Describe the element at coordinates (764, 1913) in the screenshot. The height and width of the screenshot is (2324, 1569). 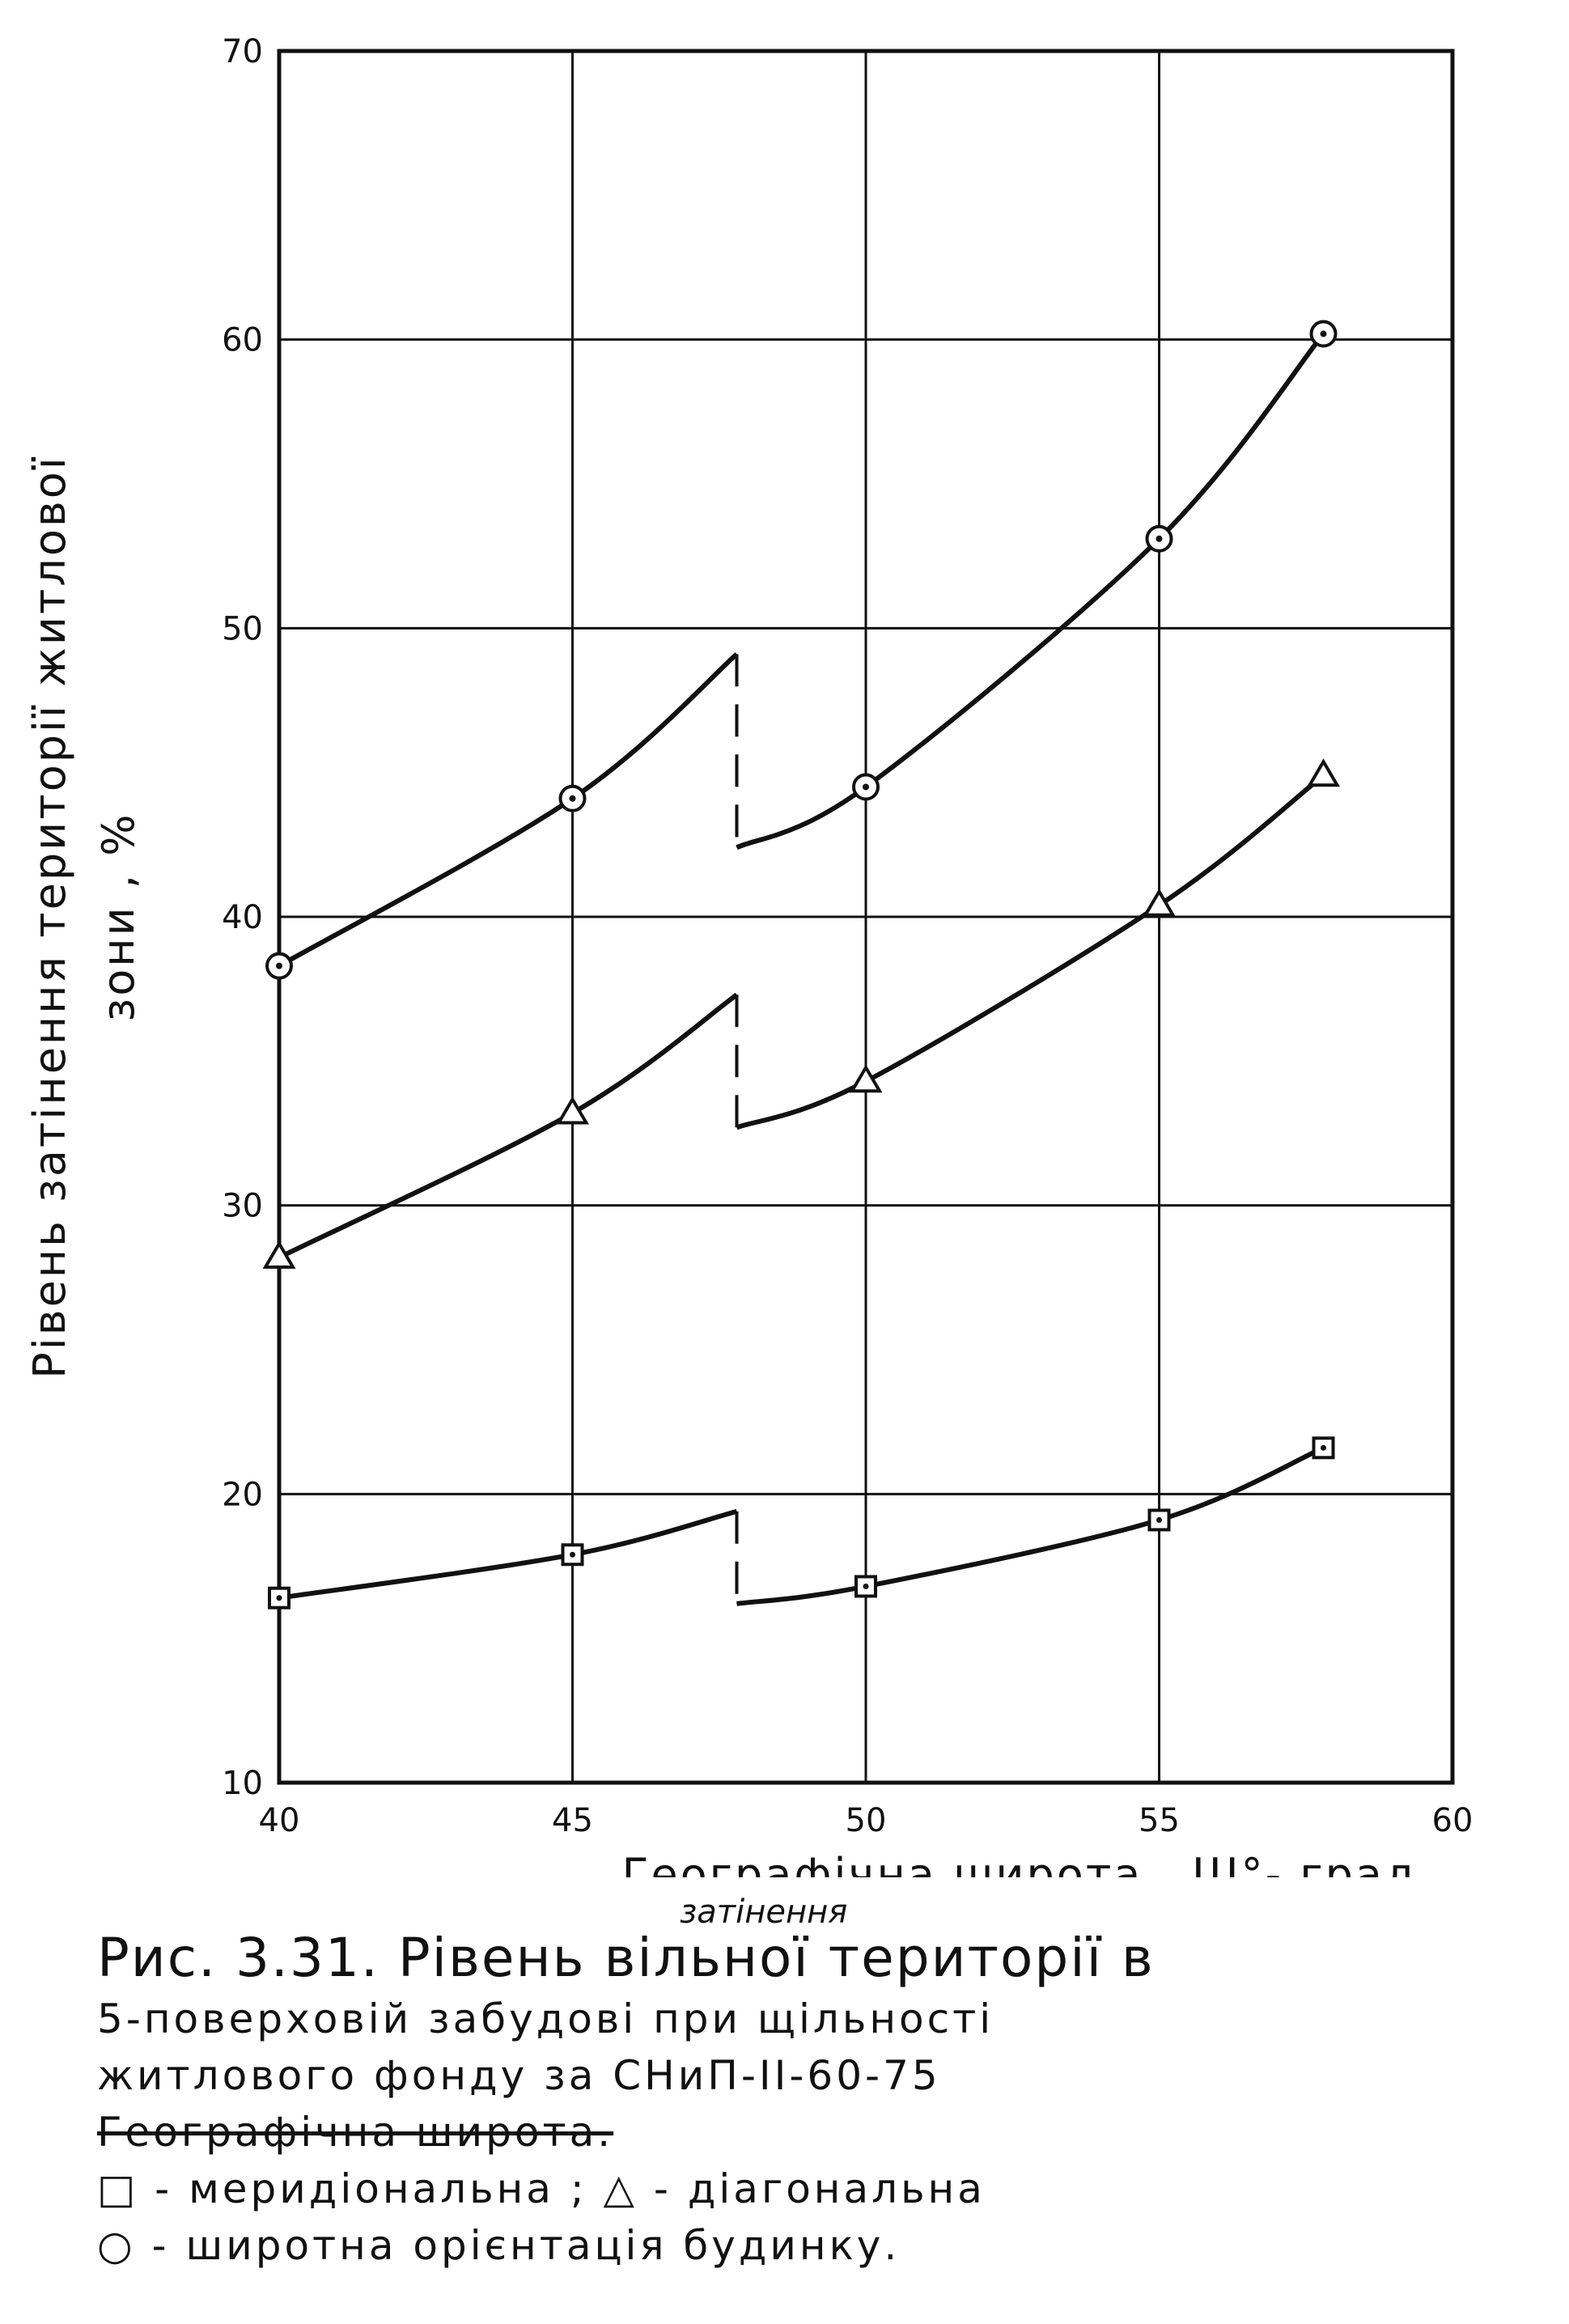
I see `caption-insert-note: затінення` at that location.